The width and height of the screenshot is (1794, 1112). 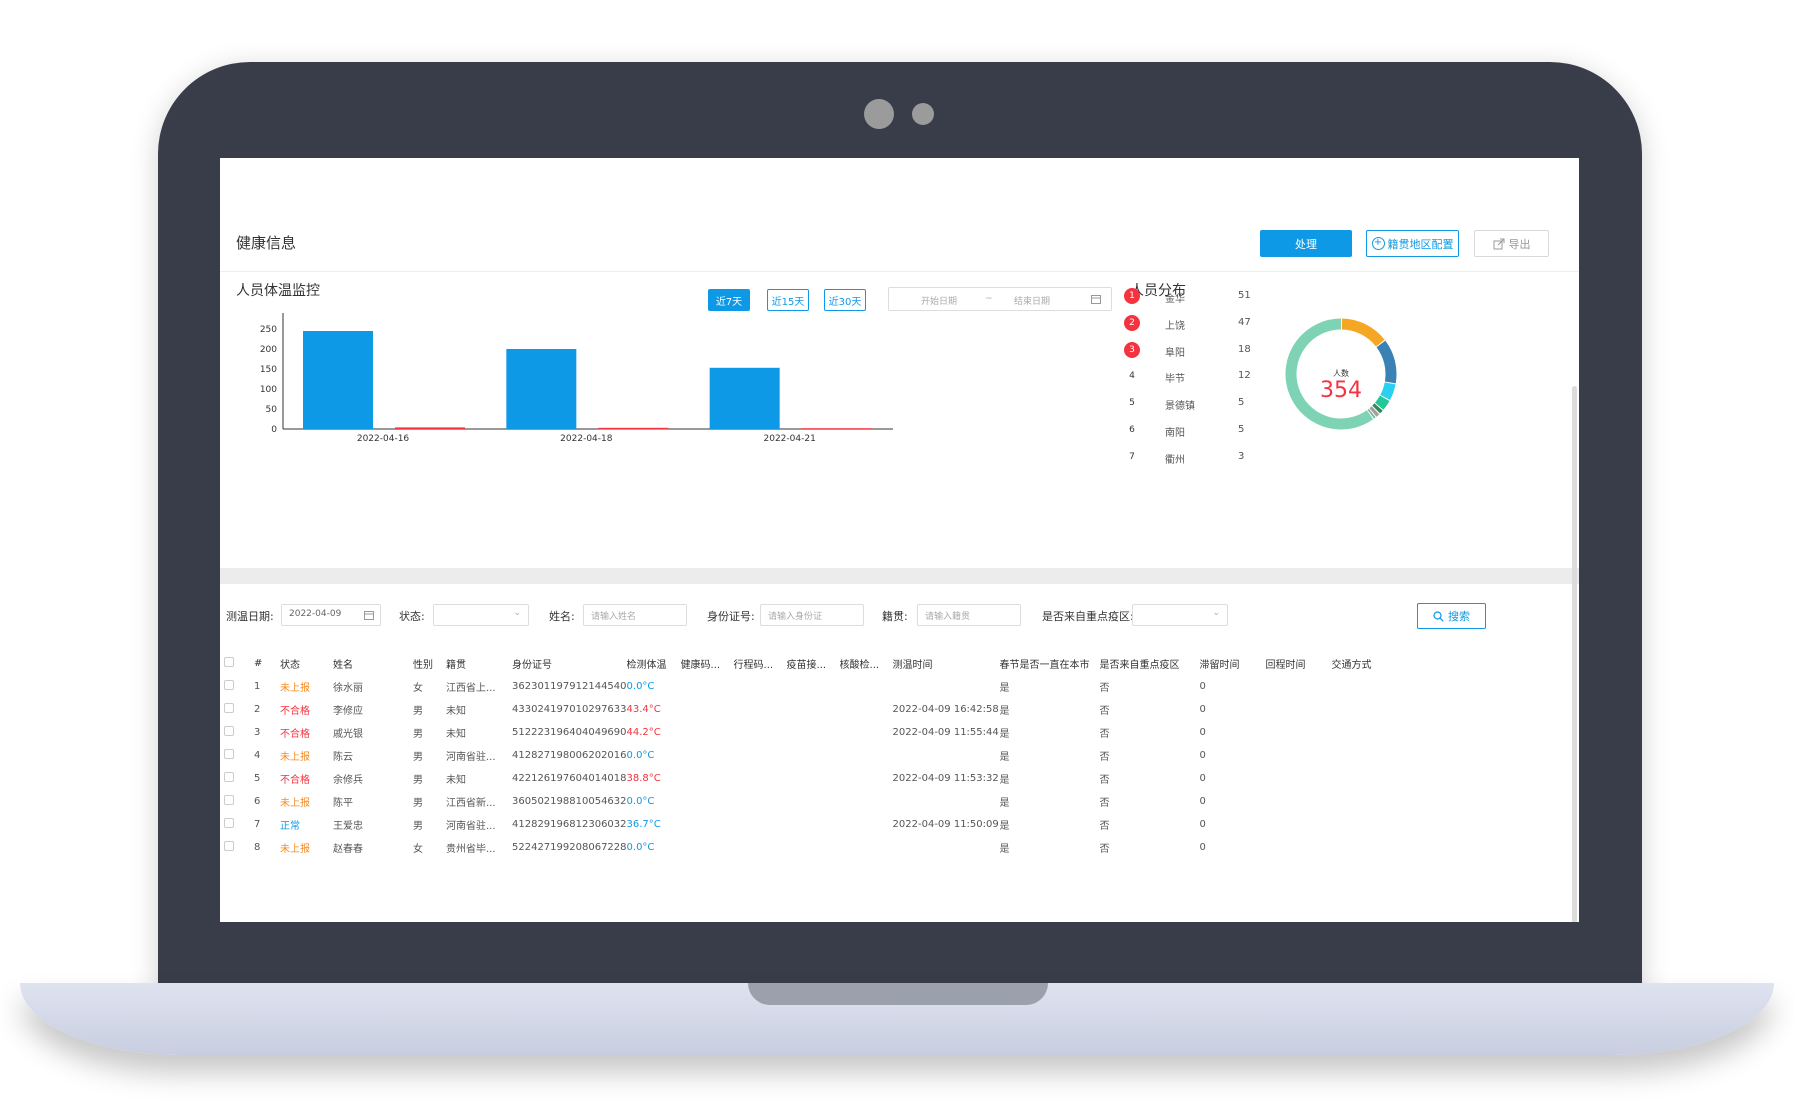 What do you see at coordinates (803, 801) in the screenshot?
I see `table-row: 6 未上报 陈平 男 江西省新... 360502198810054632 0.0°C 是 否 0` at bounding box center [803, 801].